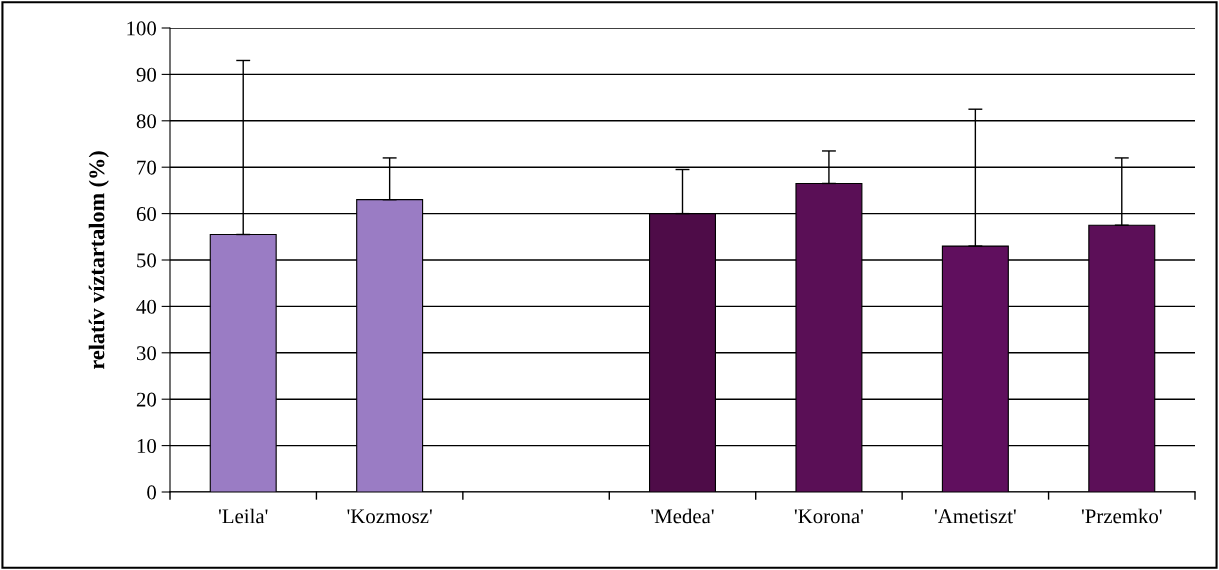 Image resolution: width=1219 pixels, height=570 pixels. What do you see at coordinates (152, 492) in the screenshot?
I see `y-tick-label: 0` at bounding box center [152, 492].